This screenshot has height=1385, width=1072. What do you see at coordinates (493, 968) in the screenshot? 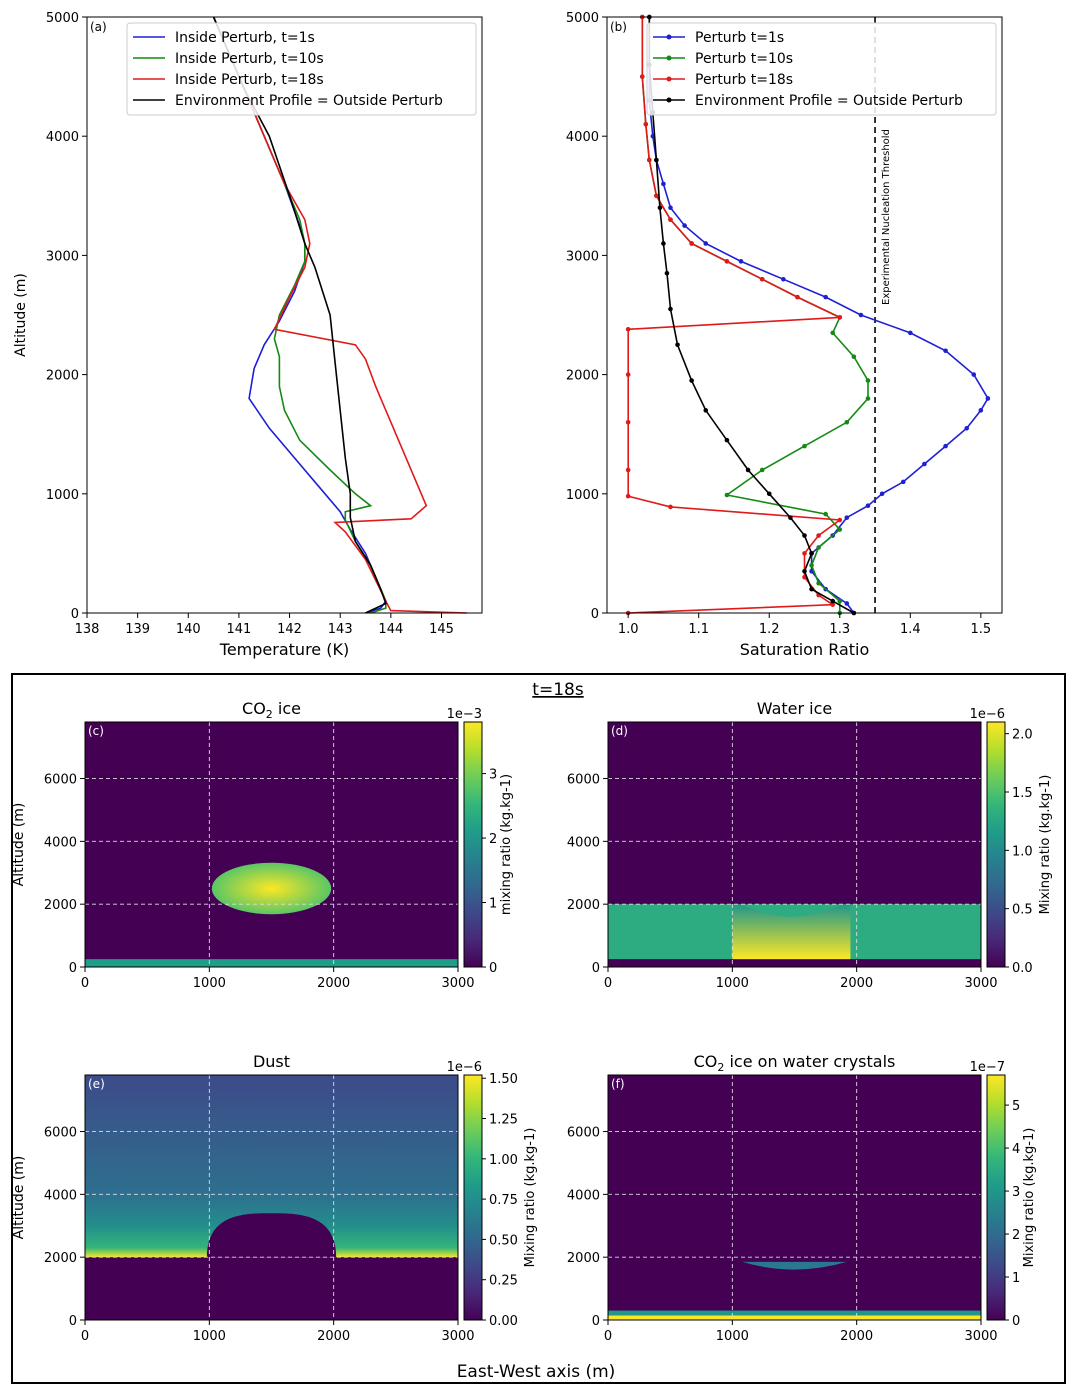
I see `colorbar-tick-label: 0` at bounding box center [493, 968].